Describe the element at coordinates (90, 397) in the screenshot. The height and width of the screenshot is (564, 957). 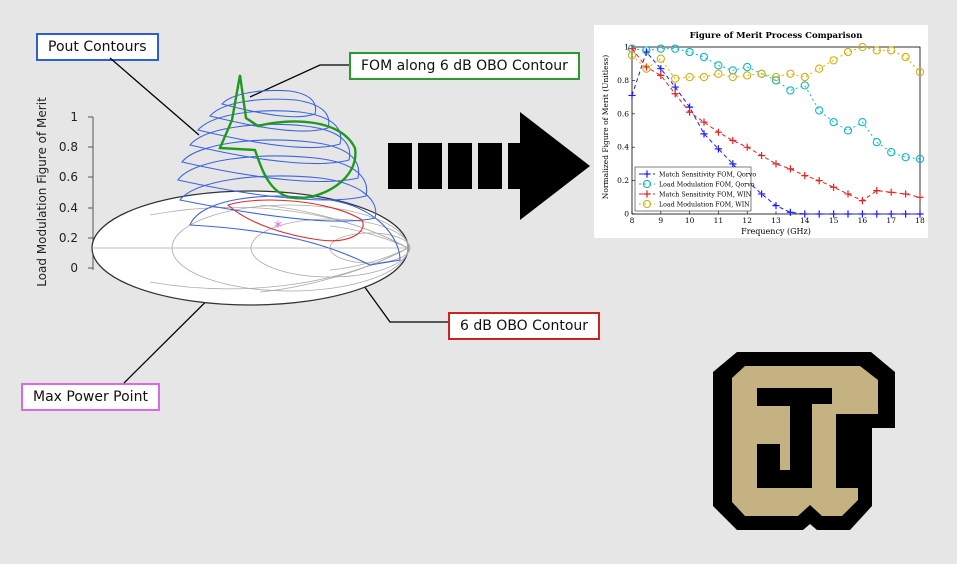
I see `max-power-point-label: Max Power Point` at that location.